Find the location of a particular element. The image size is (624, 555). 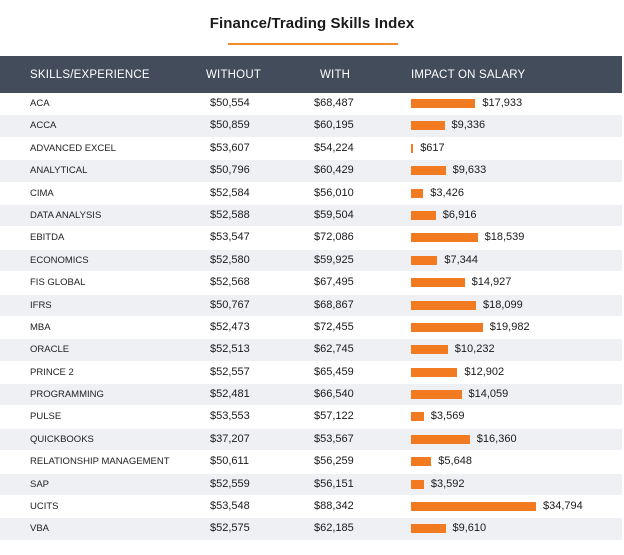

impact-value: $5,648 is located at coordinates (455, 461).